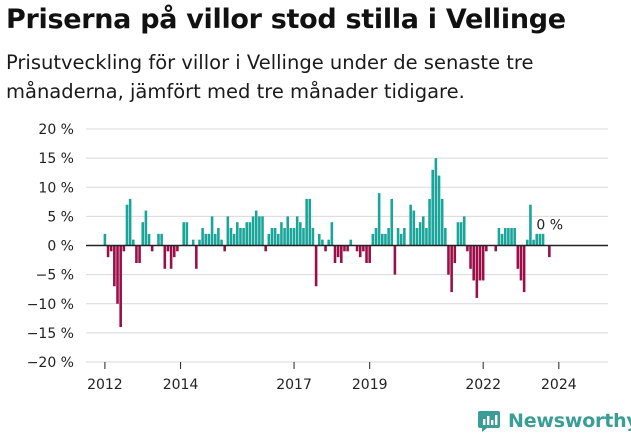 Image resolution: width=631 pixels, height=439 pixels. Describe the element at coordinates (50, 363) in the screenshot. I see `y-tick-label: −20 %` at that location.